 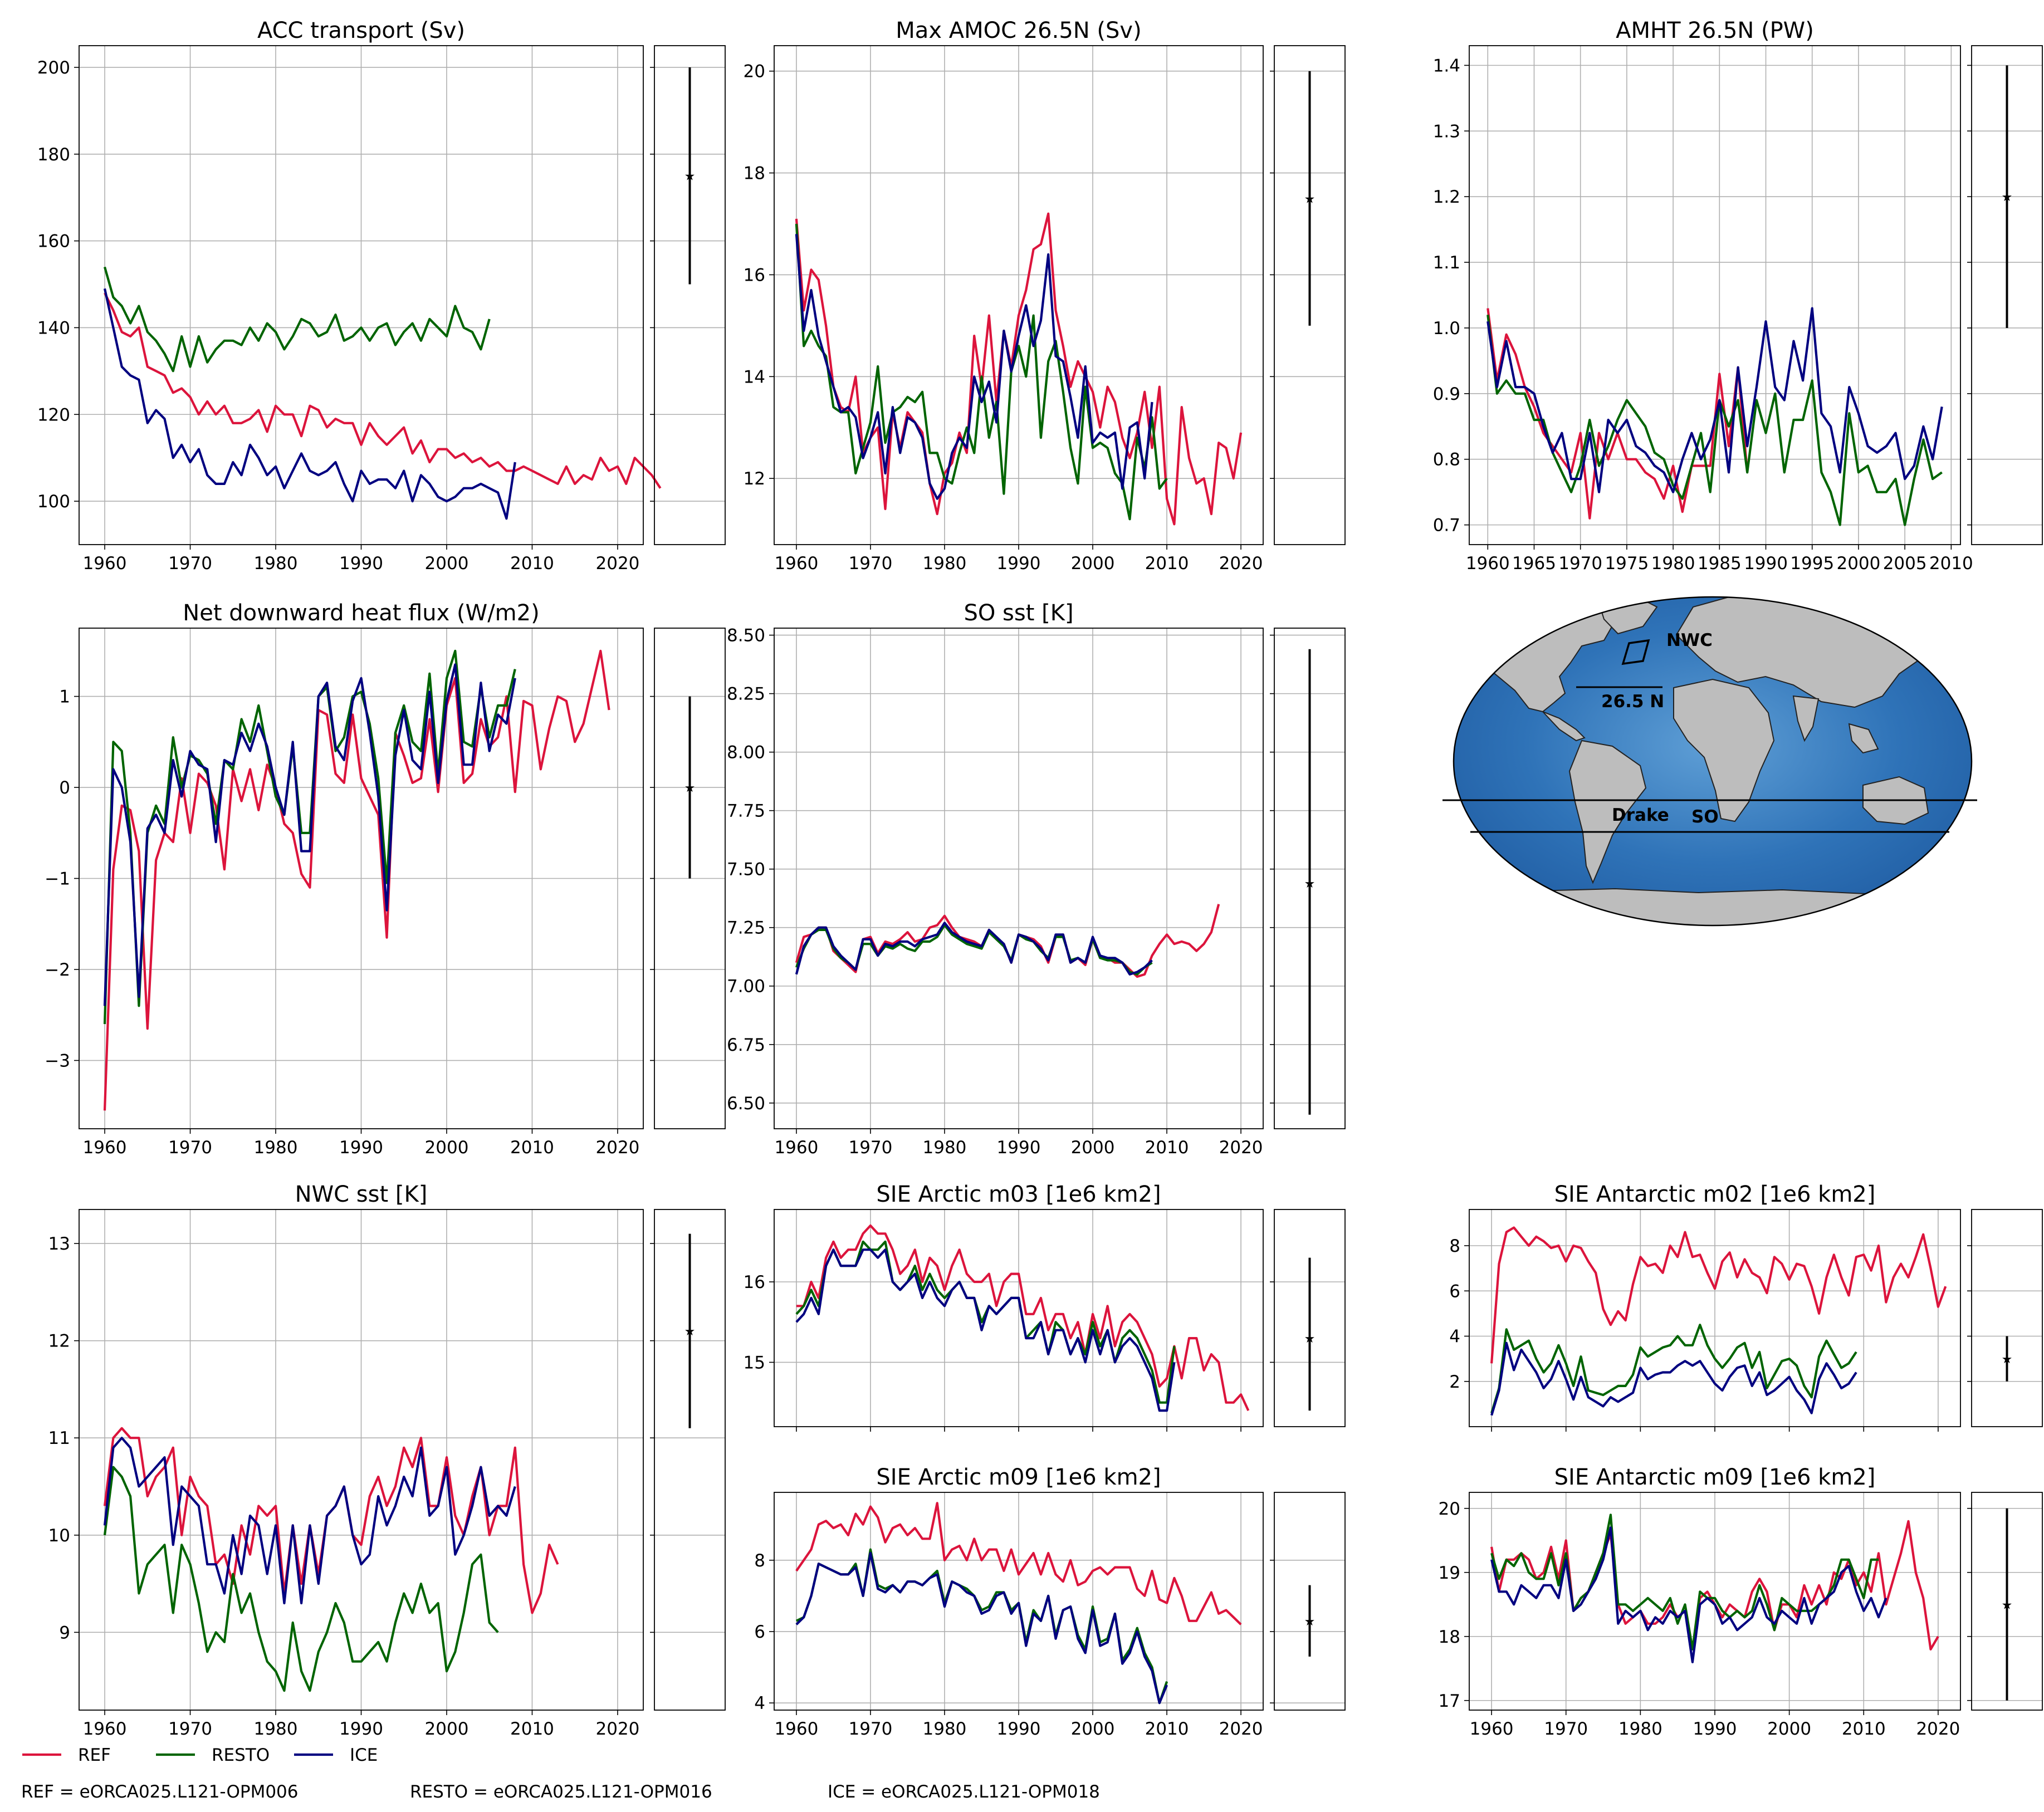 I want to click on y-tick-label: 15, so click(x=754, y=1363).